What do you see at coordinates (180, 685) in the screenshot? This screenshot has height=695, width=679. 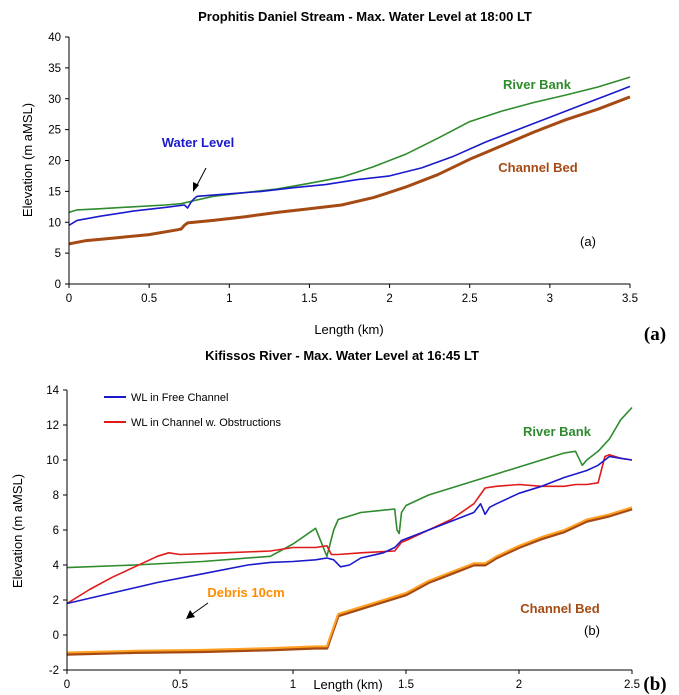 I see `chart-b-x-tick-label: 0.5` at bounding box center [180, 685].